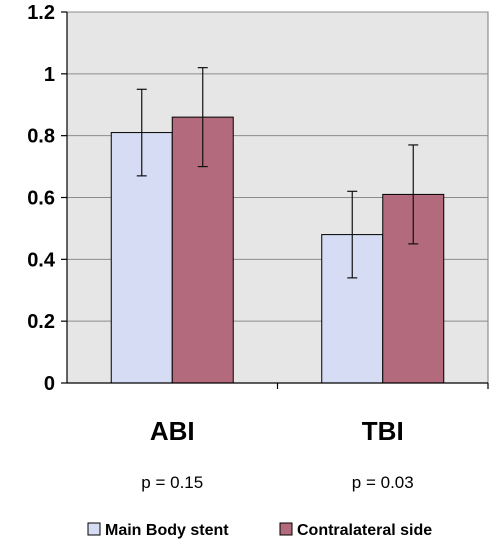 The width and height of the screenshot is (496, 546). What do you see at coordinates (277, 482) in the screenshot?
I see `p-value-annotations: p = 0.15 p = 0.03` at bounding box center [277, 482].